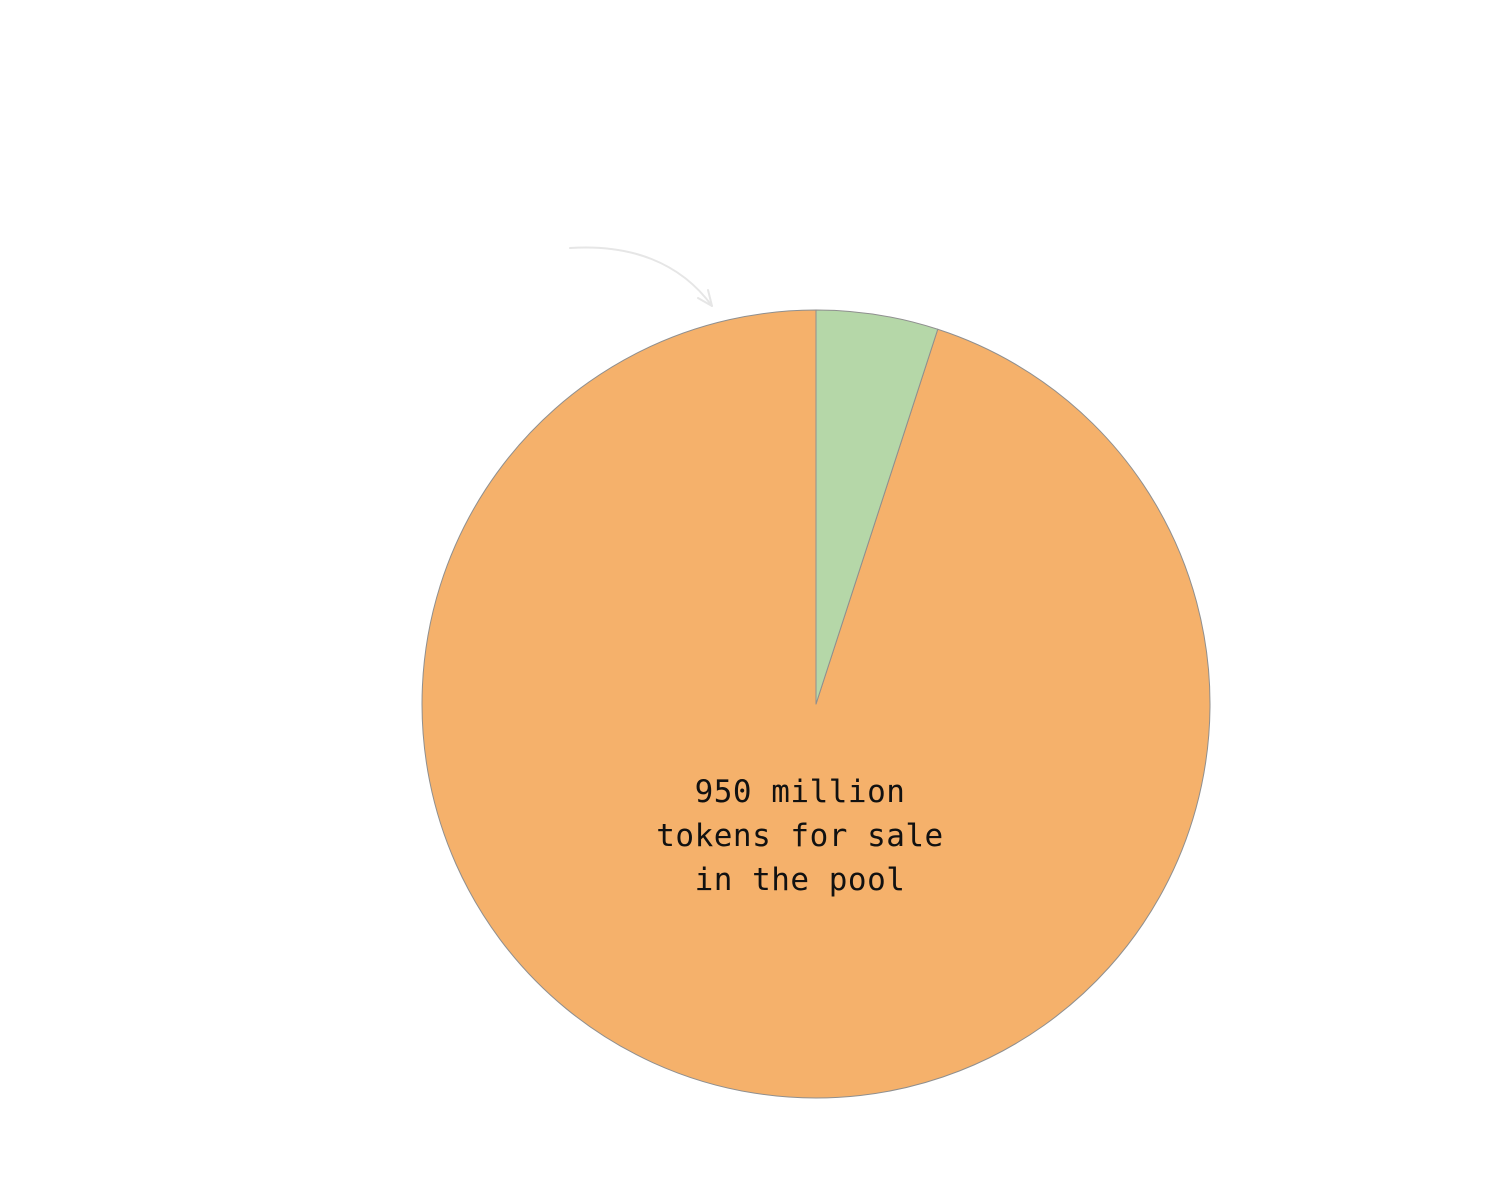 The image size is (1500, 1200). Describe the element at coordinates (800, 792) in the screenshot. I see `slice-label-line: 950 million` at that location.